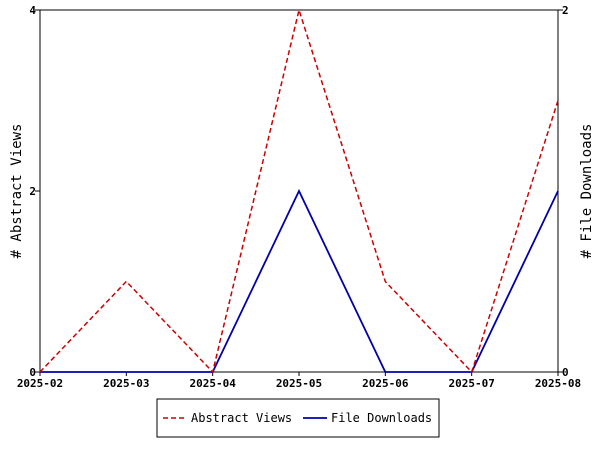 The image size is (600, 450). I want to click on x-tick-label: 2025-08, so click(558, 383).